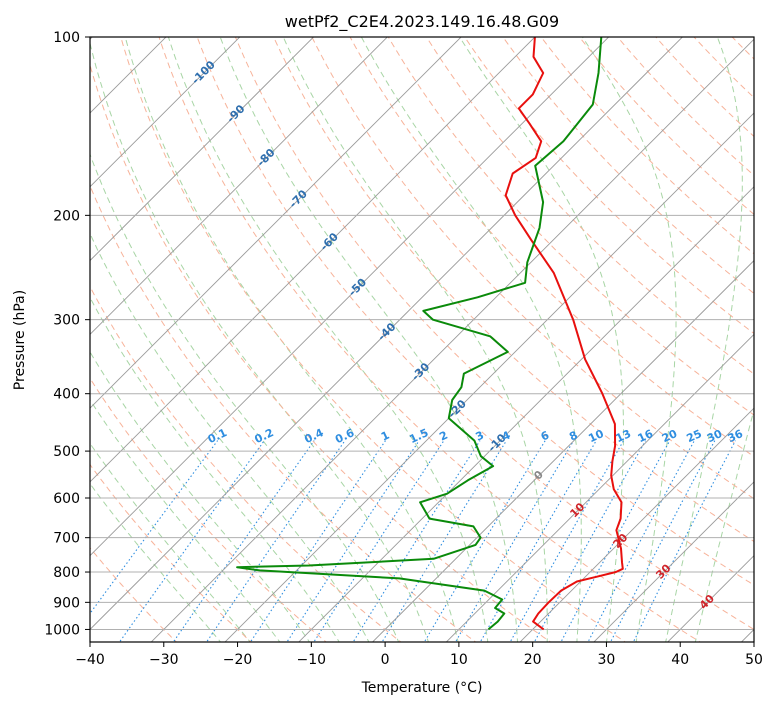  I want to click on y-tick-label: 100, so click(66, 38).